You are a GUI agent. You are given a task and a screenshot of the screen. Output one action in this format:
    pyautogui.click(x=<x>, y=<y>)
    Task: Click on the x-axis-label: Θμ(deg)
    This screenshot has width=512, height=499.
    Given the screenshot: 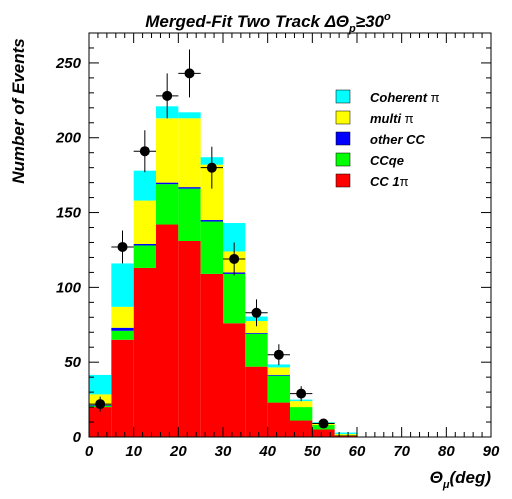 What is the action you would take?
    pyautogui.click(x=461, y=479)
    